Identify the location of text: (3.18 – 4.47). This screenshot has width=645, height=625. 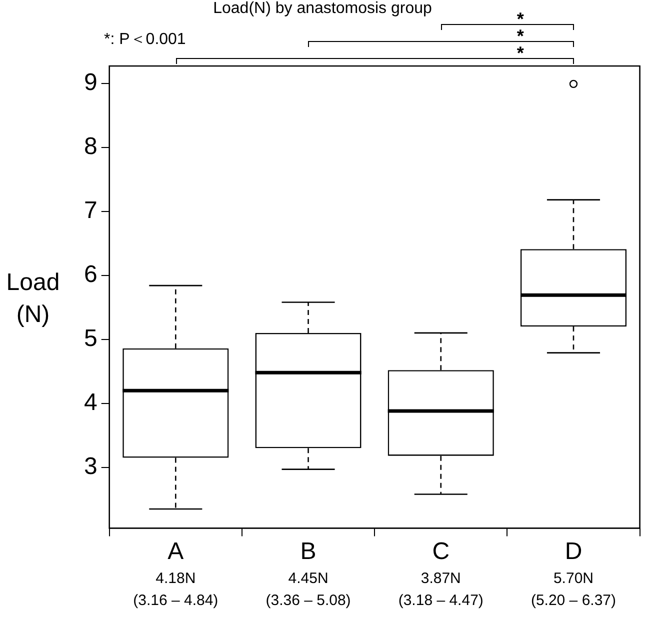
(440, 601).